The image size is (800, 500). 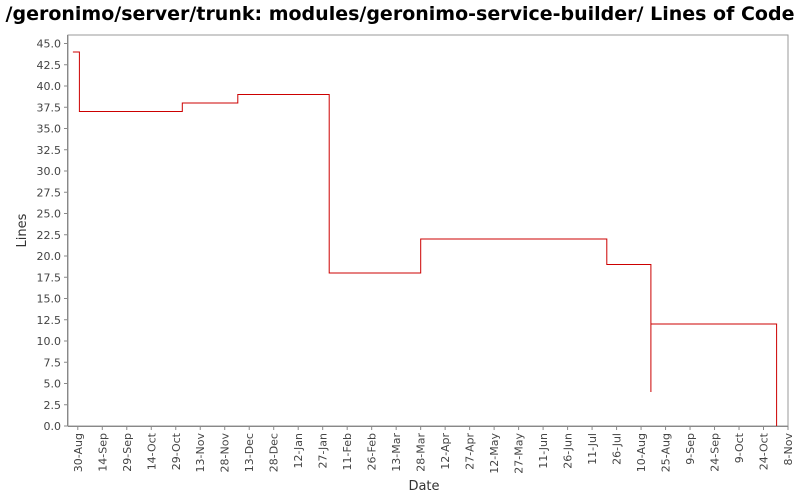 I want to click on x-tick-label: 26-Feb, so click(x=372, y=451).